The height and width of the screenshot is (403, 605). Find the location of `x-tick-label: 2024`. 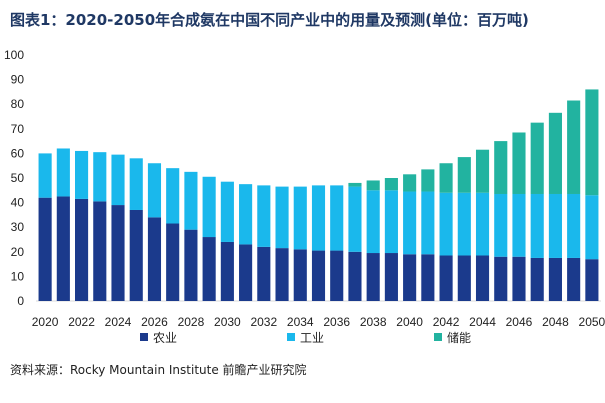

x-tick-label: 2024 is located at coordinates (118, 322).